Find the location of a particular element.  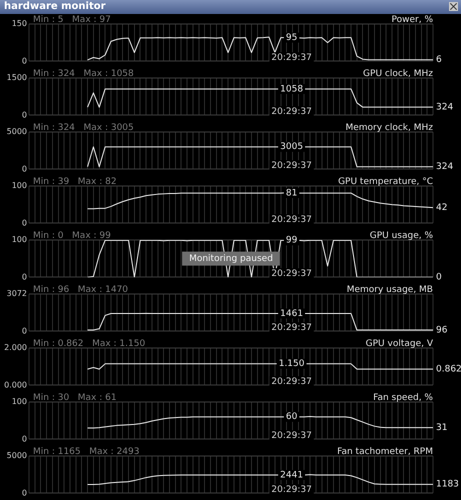

y-axis-title: GPU voltage, V is located at coordinates (400, 344).